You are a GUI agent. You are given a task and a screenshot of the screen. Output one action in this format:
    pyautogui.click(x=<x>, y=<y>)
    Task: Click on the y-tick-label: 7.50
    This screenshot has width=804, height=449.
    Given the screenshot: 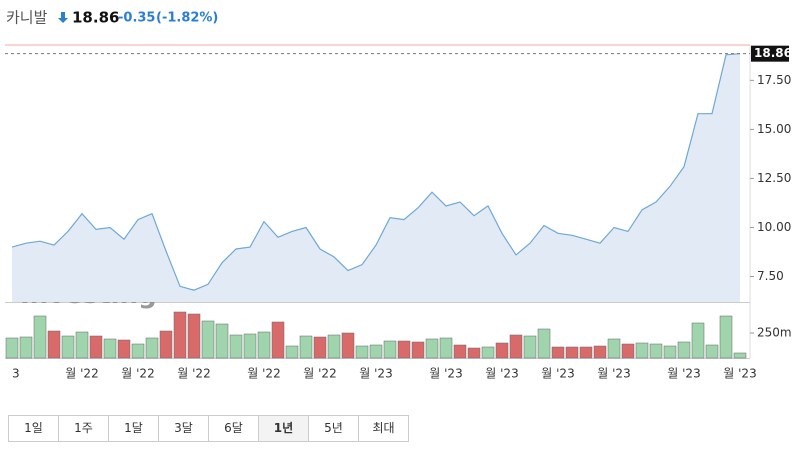 What is the action you would take?
    pyautogui.click(x=770, y=276)
    